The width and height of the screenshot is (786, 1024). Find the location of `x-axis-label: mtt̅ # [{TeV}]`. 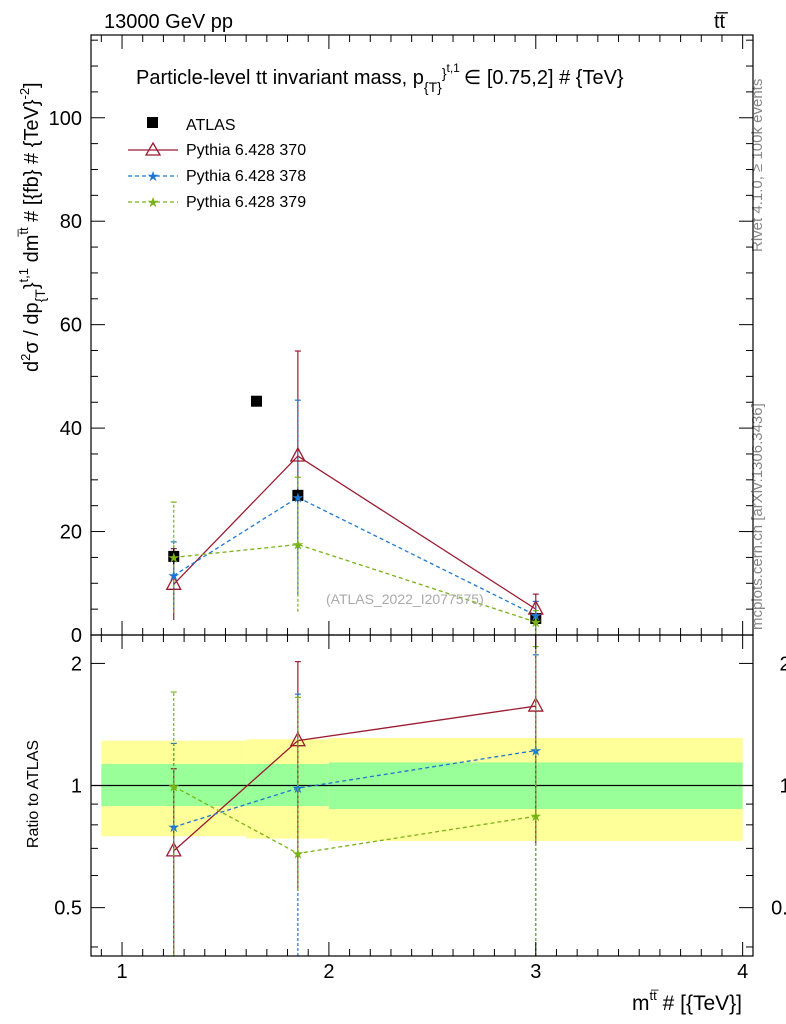

x-axis-label: mtt̅ # [{TeV}] is located at coordinates (687, 1001).